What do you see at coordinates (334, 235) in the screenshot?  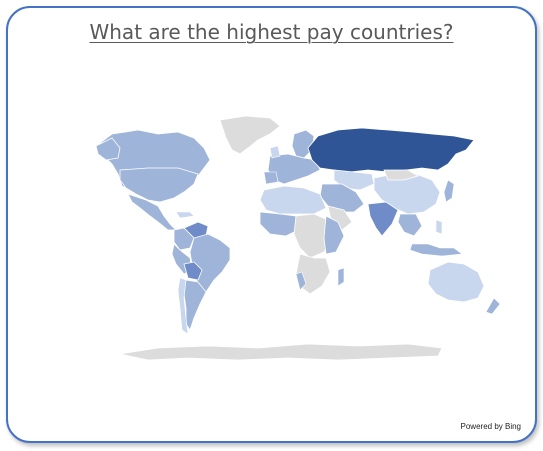 I see `map-region-east-africa` at bounding box center [334, 235].